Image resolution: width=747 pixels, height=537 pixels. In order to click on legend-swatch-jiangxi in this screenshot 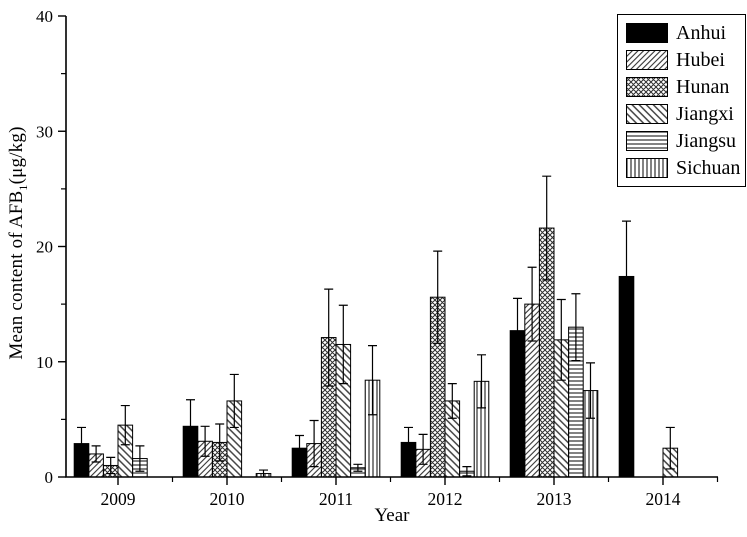, I will do `click(647, 114)`.